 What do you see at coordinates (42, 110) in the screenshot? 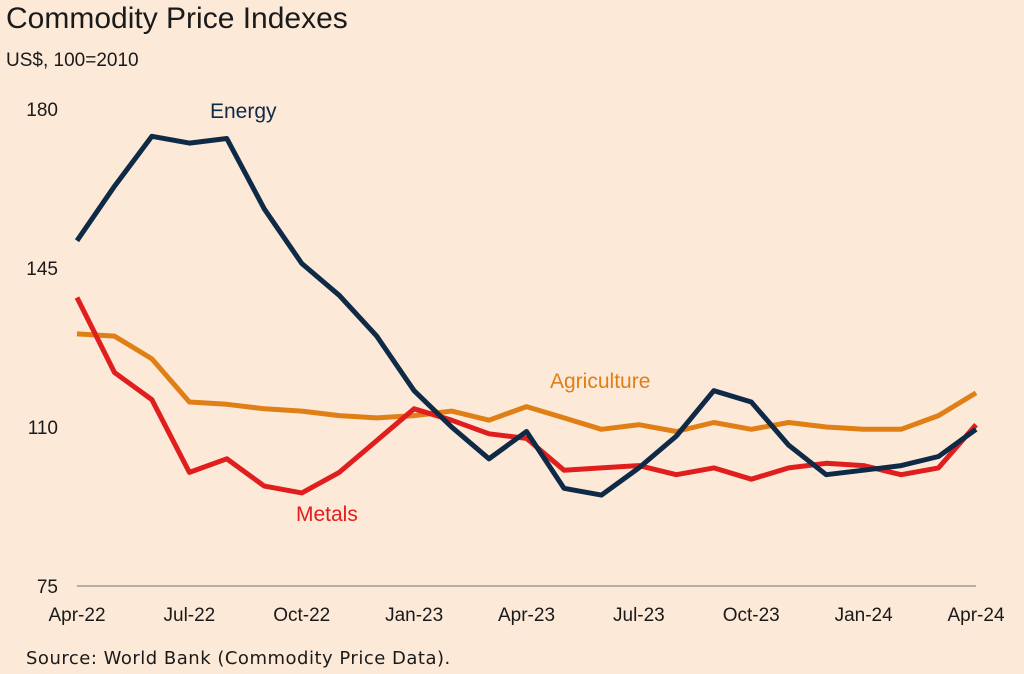
I see `y-tick-label: 180` at bounding box center [42, 110].